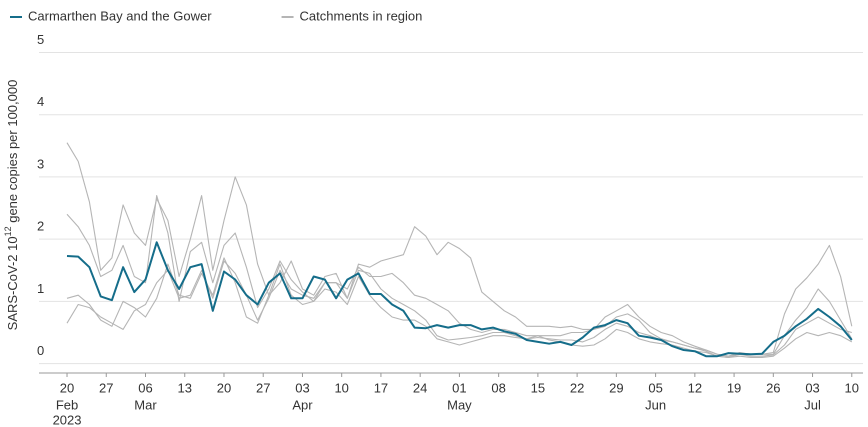  I want to click on x-month-label: Jun, so click(655, 404).